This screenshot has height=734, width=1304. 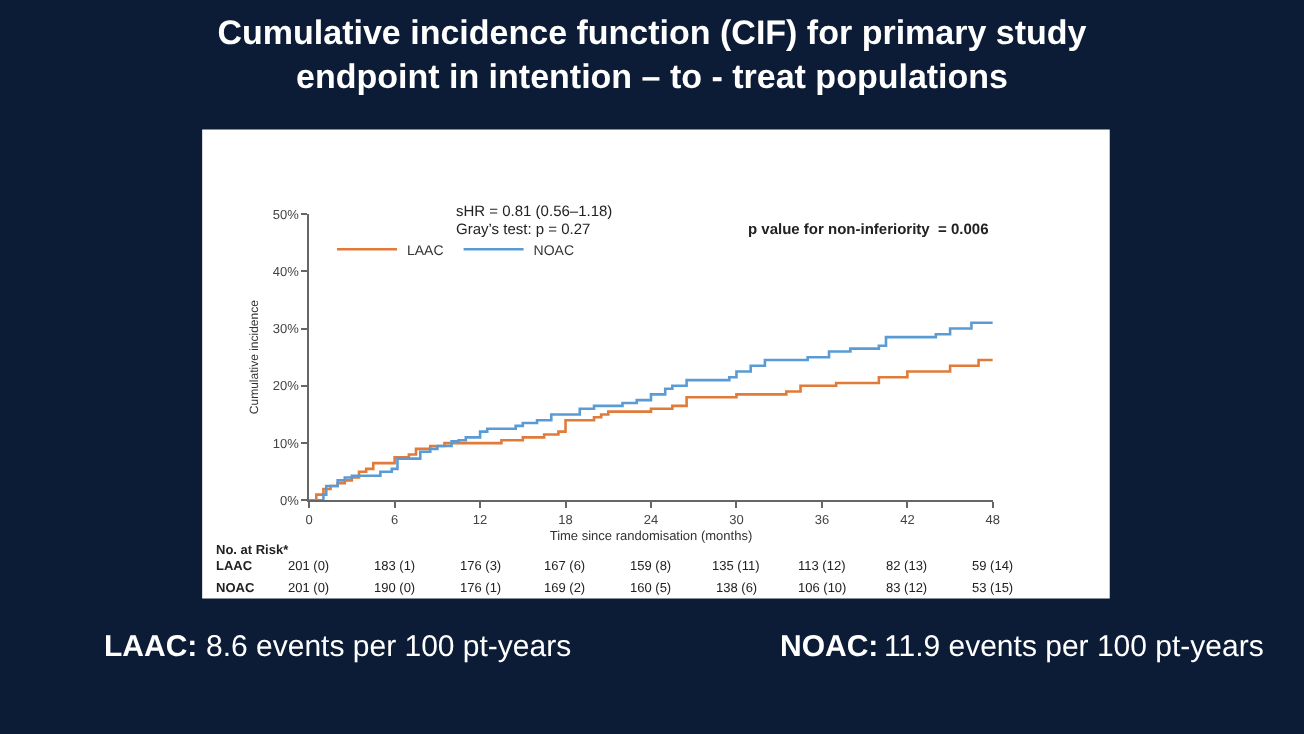 I want to click on text: NOAC:, so click(x=829, y=647).